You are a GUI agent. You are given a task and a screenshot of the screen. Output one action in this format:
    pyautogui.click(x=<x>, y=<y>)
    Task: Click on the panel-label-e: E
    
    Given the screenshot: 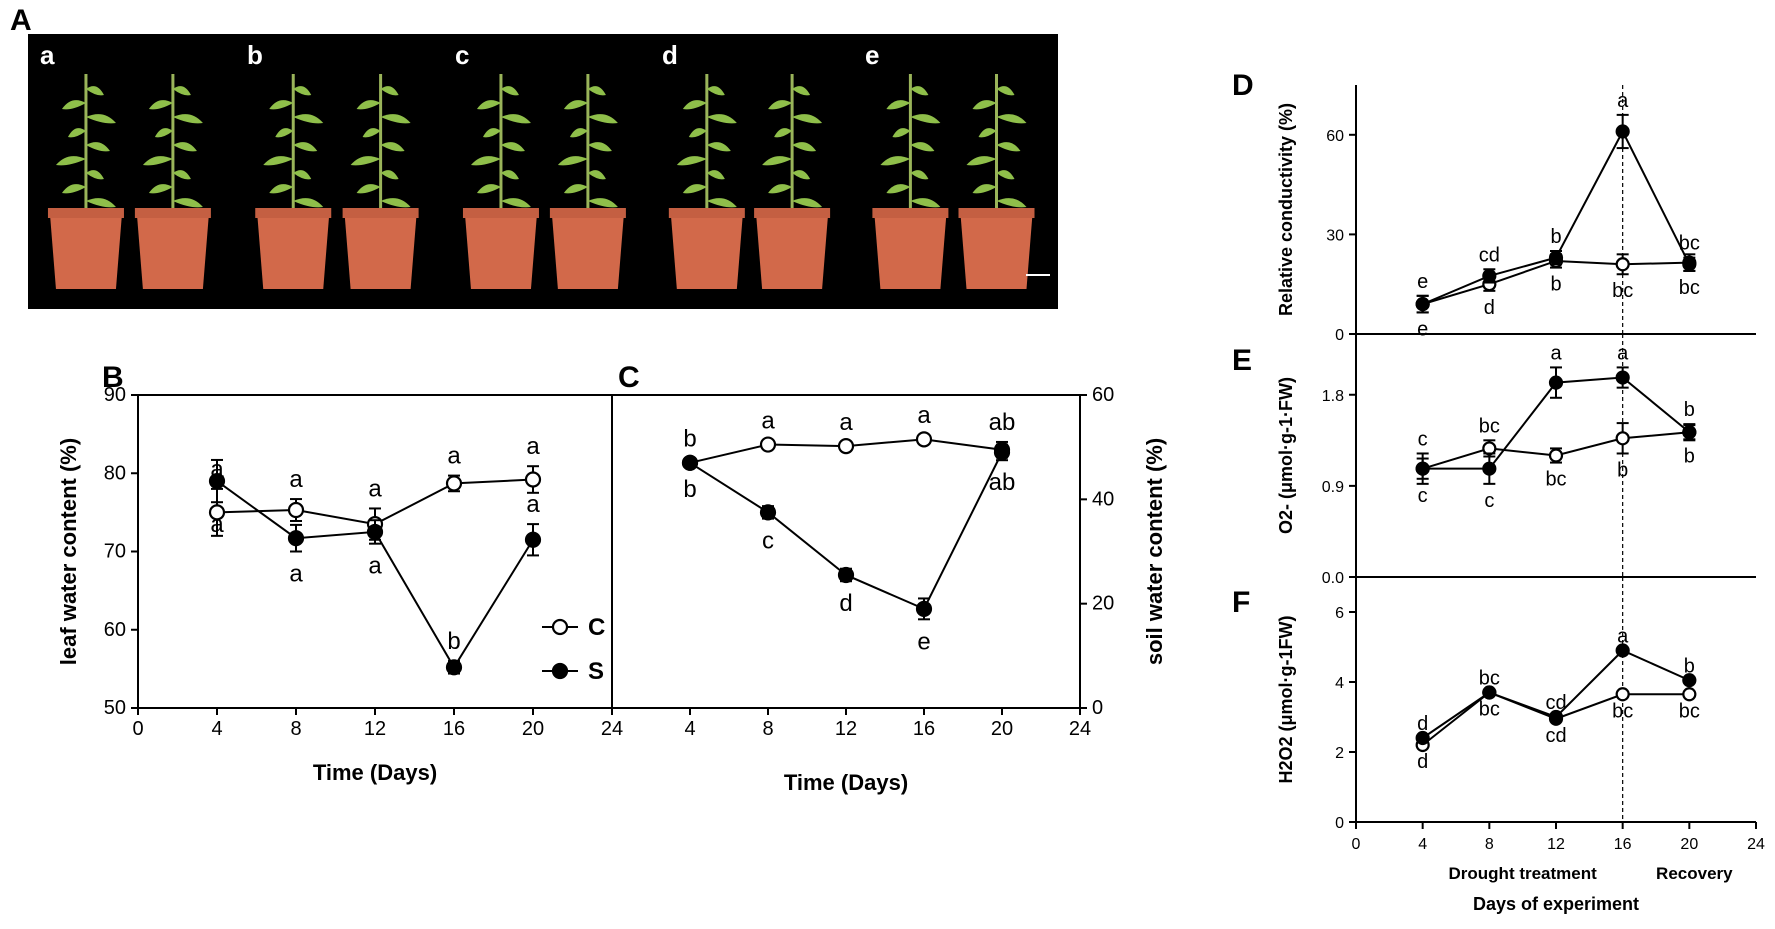 What is the action you would take?
    pyautogui.click(x=1242, y=360)
    